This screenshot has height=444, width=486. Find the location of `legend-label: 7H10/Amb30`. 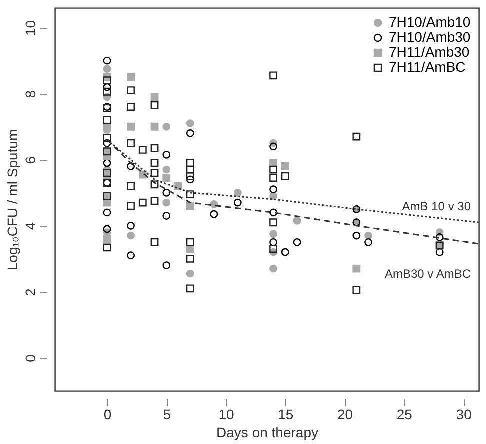

legend-label: 7H10/Amb30 is located at coordinates (430, 37).